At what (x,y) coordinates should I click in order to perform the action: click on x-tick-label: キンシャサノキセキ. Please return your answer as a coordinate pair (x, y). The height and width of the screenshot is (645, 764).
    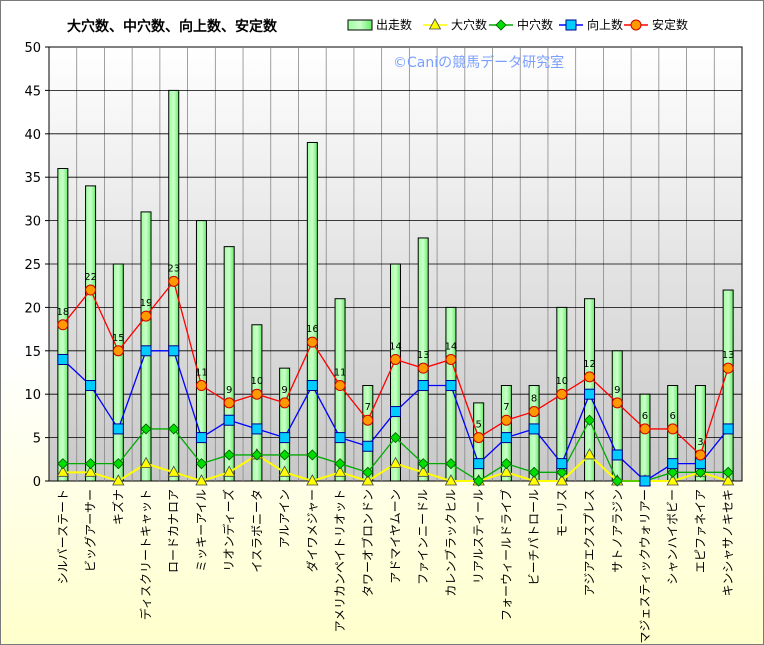
    Looking at the image, I should click on (728, 542).